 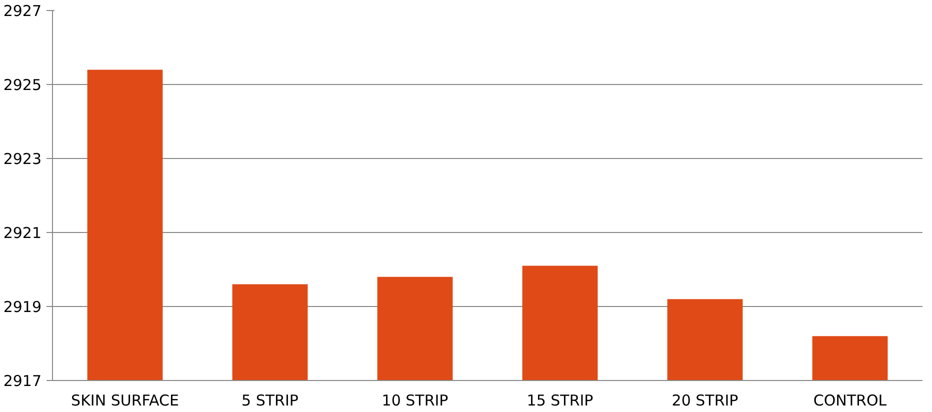 What do you see at coordinates (22, 233) in the screenshot?
I see `y-tick-label: 2921` at bounding box center [22, 233].